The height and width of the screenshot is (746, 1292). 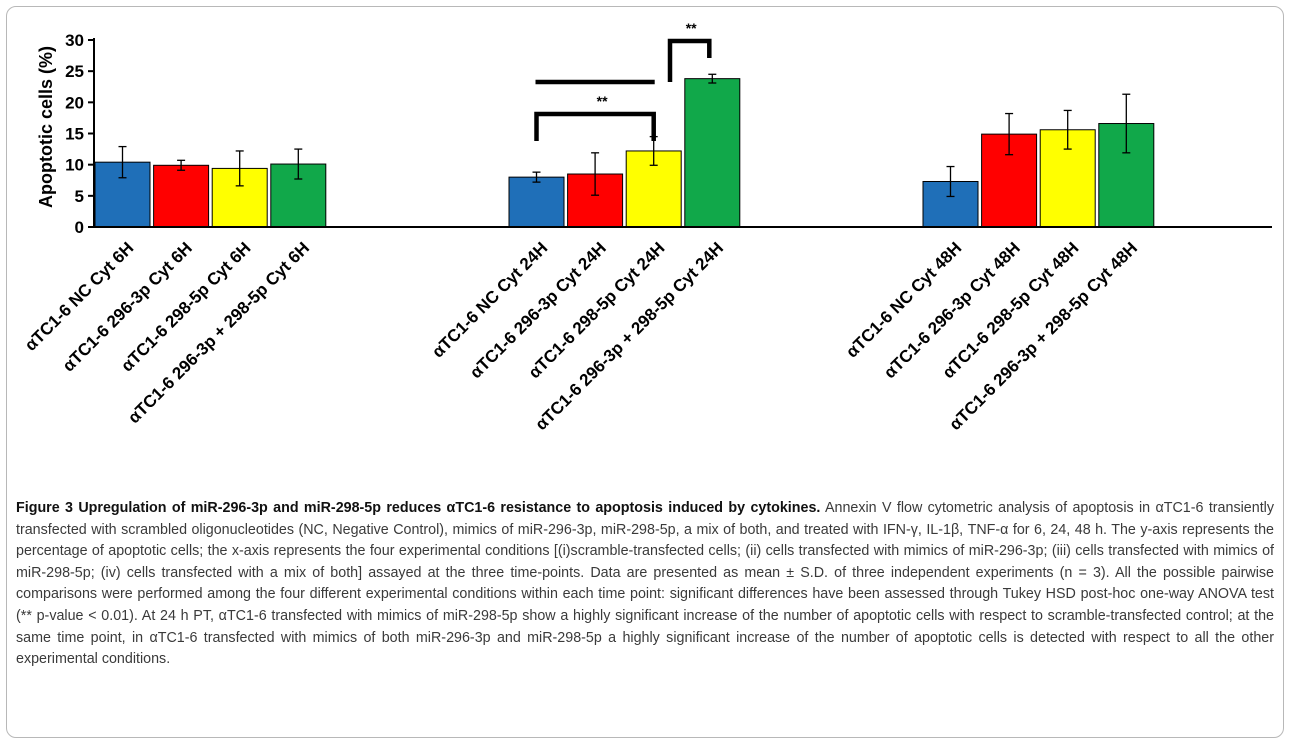 What do you see at coordinates (74, 165) in the screenshot?
I see `y-tick-label: 10` at bounding box center [74, 165].